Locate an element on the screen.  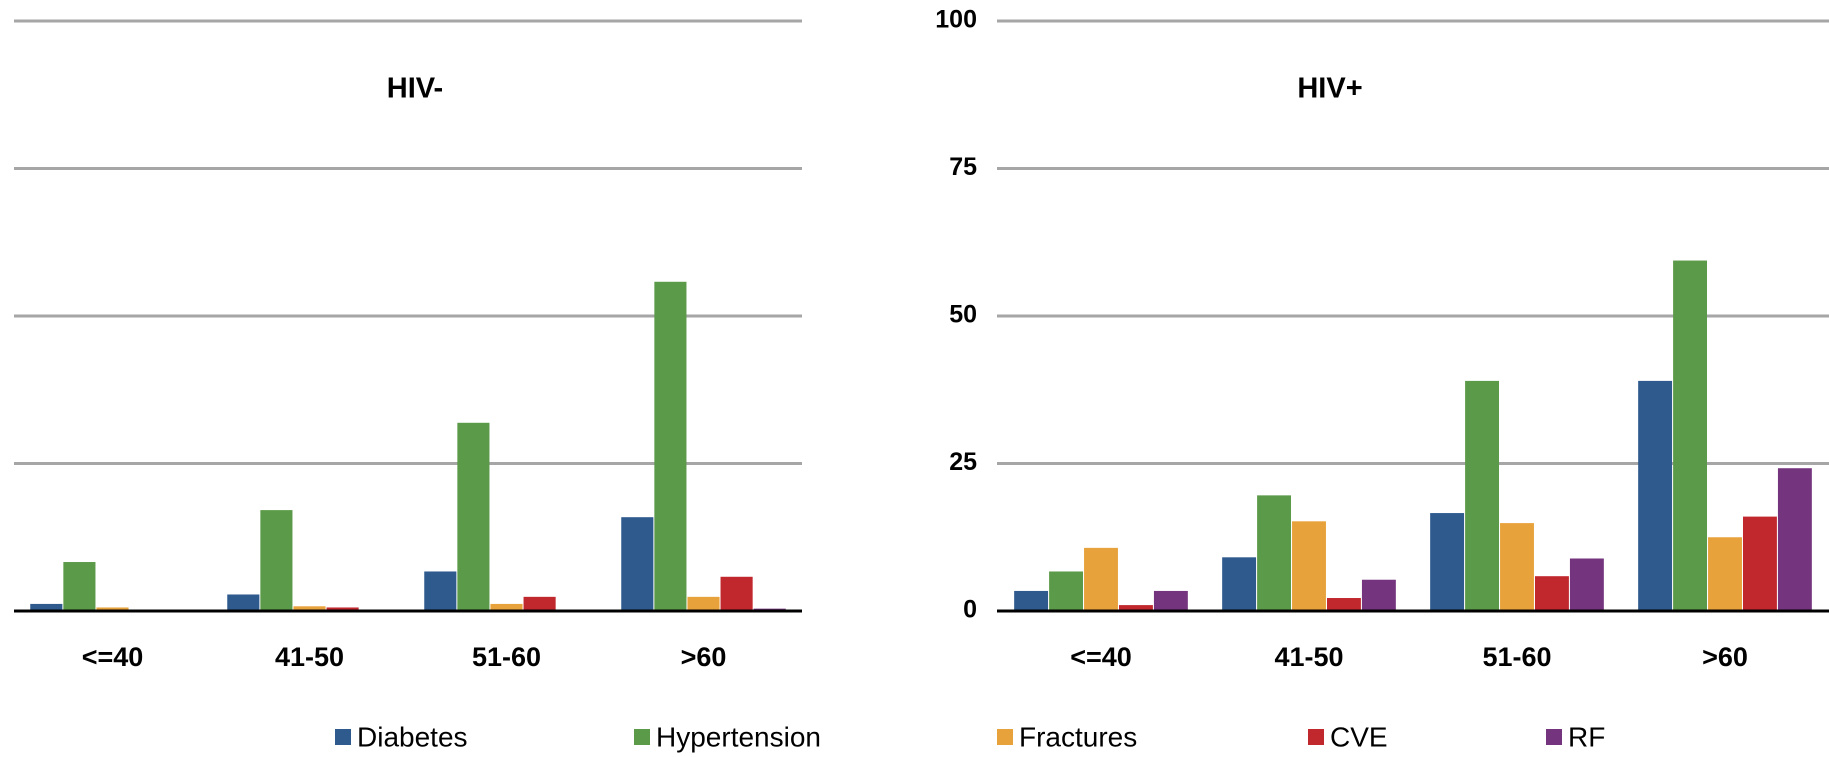
legend-label: Hypertension is located at coordinates (738, 736).